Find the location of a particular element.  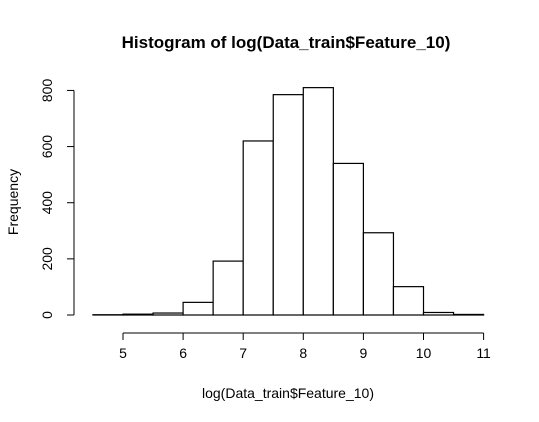

x-tick-label: 7 is located at coordinates (243, 353).